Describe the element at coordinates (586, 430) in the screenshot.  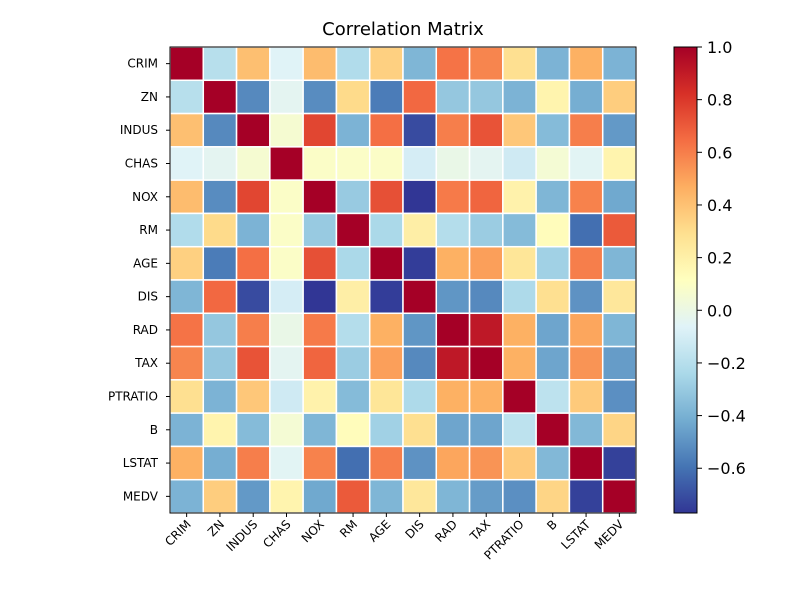
I see `heatmap-cell-b-lstat` at that location.